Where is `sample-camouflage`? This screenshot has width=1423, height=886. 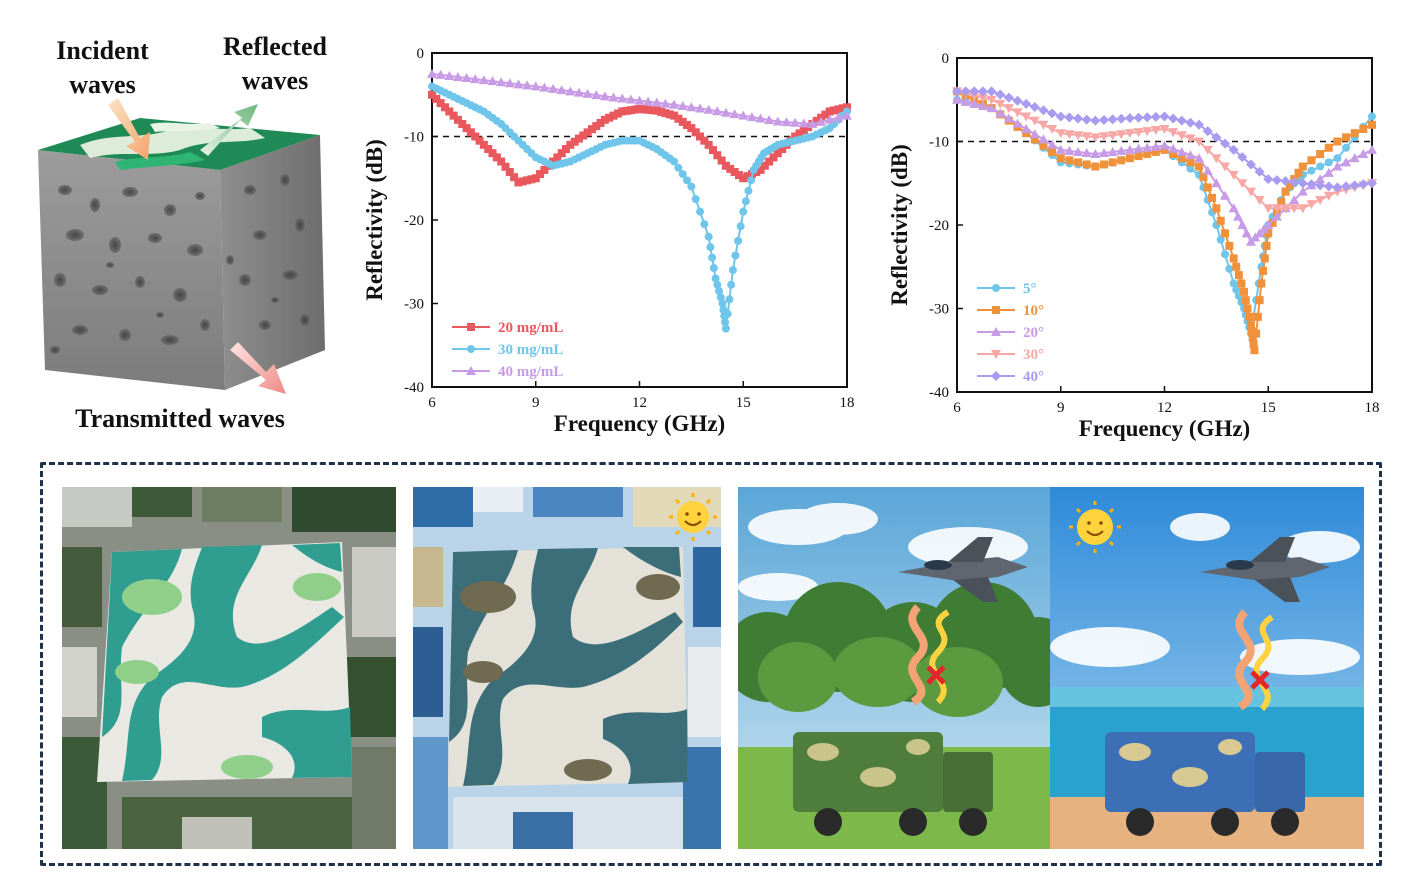
sample-camouflage is located at coordinates (227, 662).